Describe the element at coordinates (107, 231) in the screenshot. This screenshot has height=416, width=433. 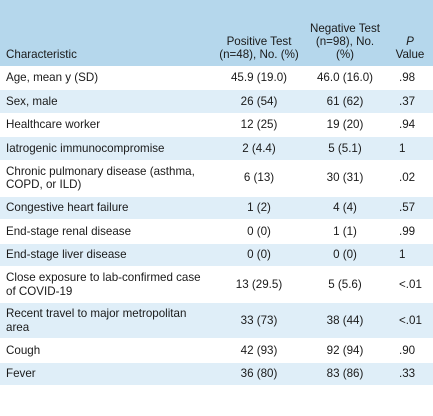
I see `row-label: End-stage renal disease` at that location.